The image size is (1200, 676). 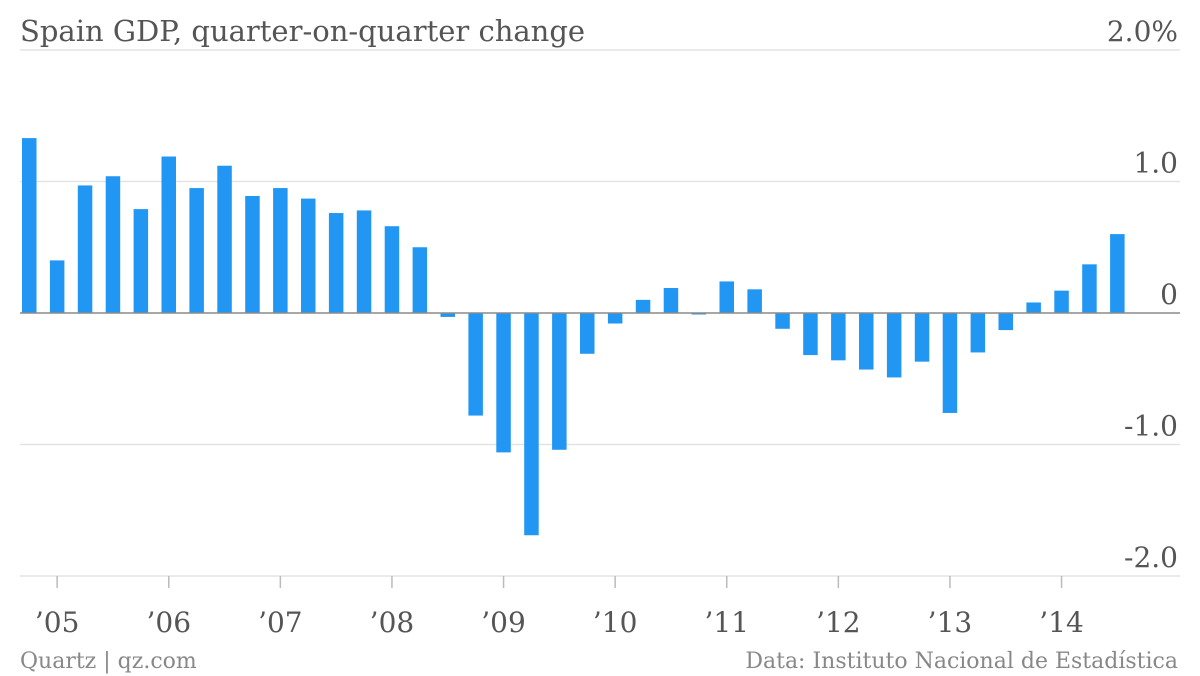 What do you see at coordinates (615, 622) in the screenshot?
I see `x-tick-label: ’10` at bounding box center [615, 622].